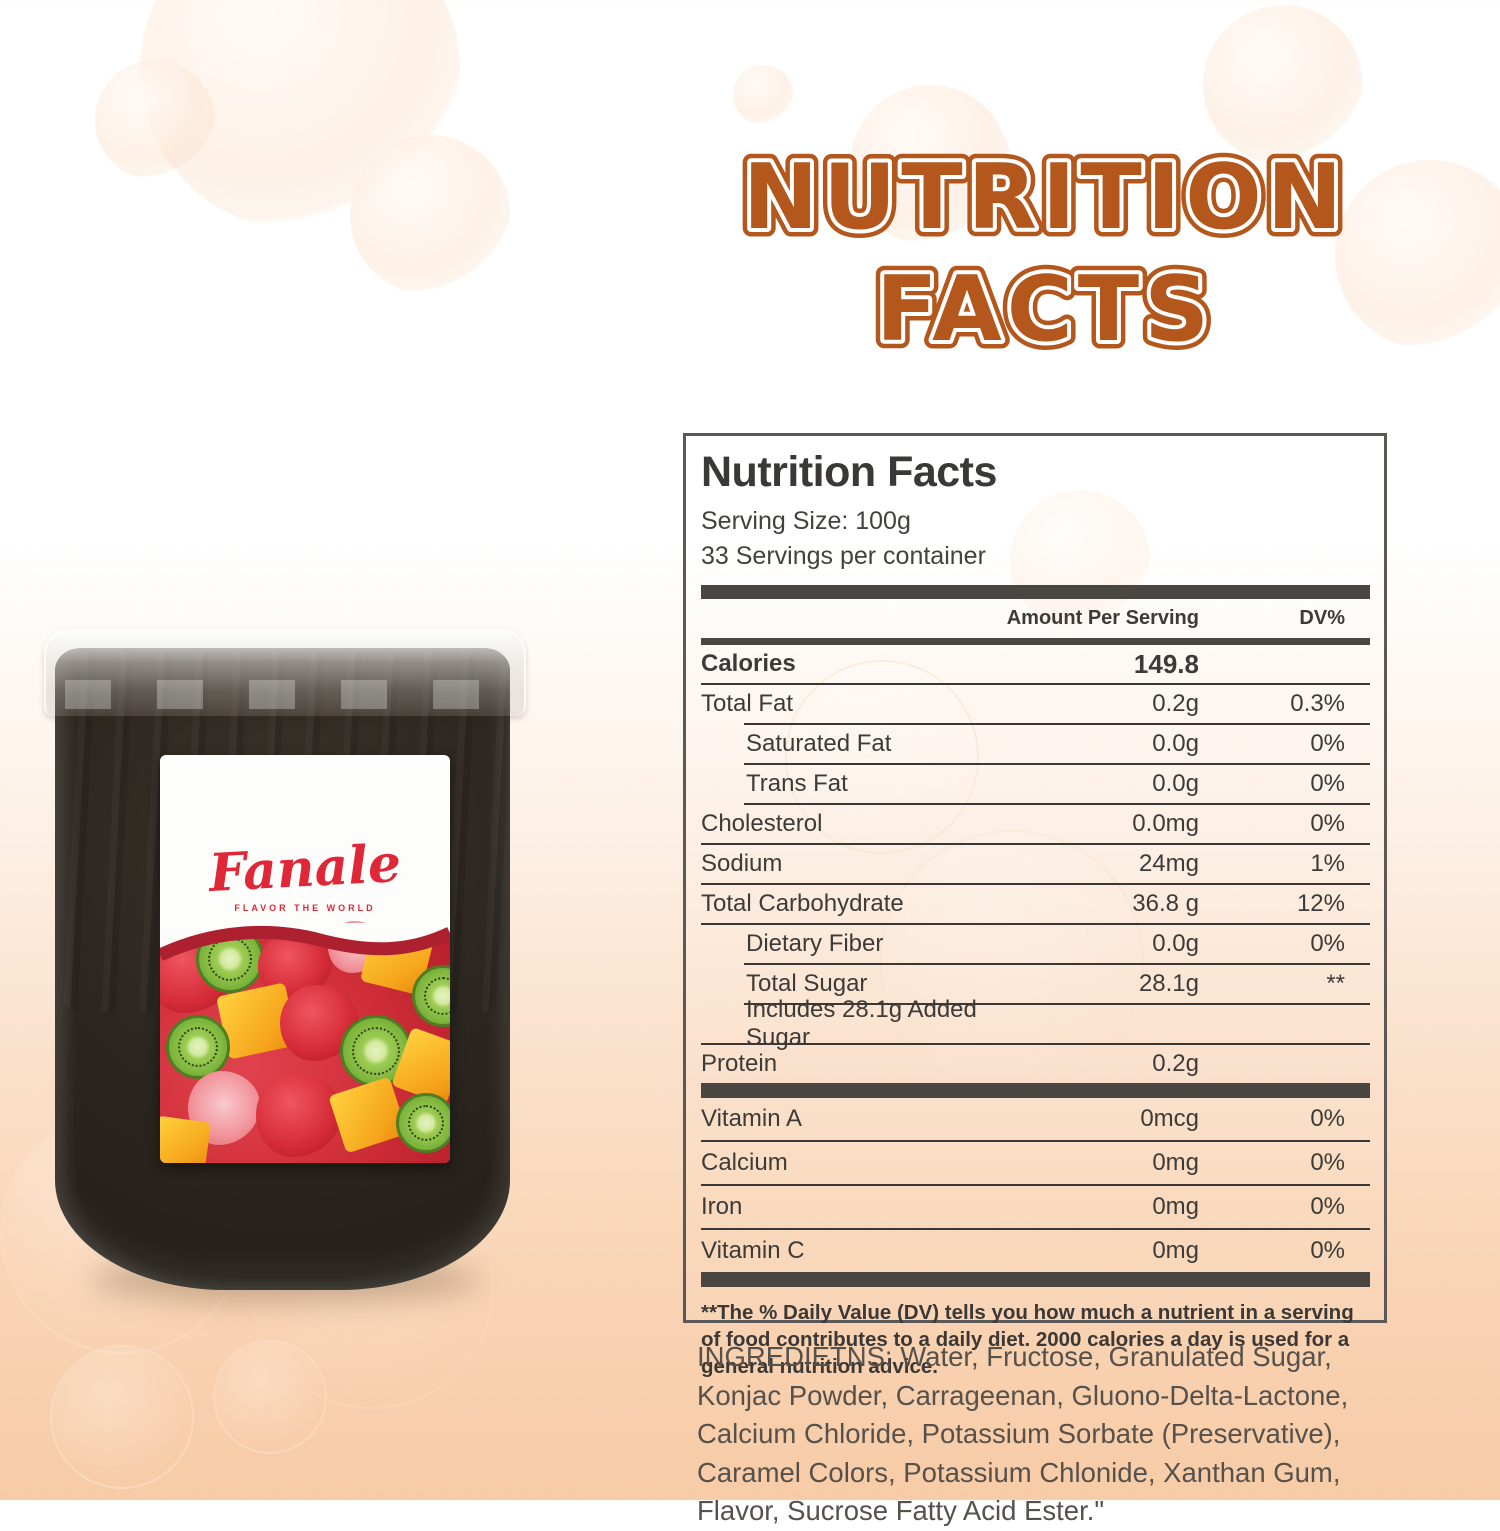 The image size is (1500, 1531). I want to click on nutrient-label: Total Sugar, so click(807, 983).